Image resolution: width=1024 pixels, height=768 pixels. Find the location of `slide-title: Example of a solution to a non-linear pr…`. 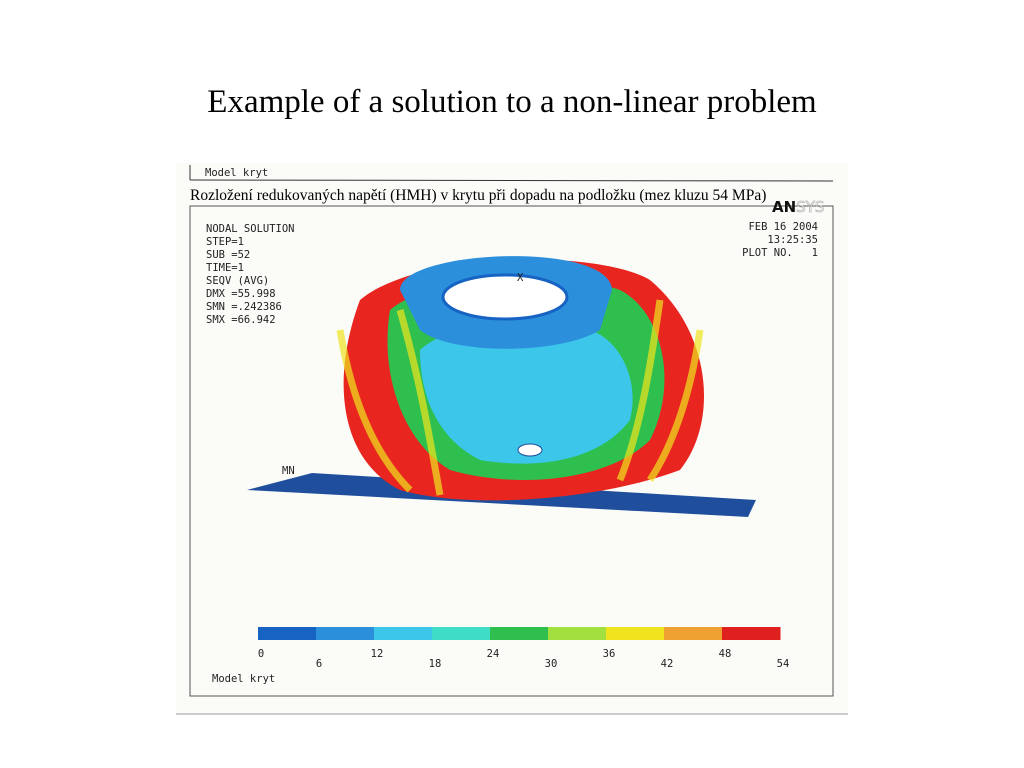

slide-title: Example of a solution to a non-linear pr… is located at coordinates (512, 102).